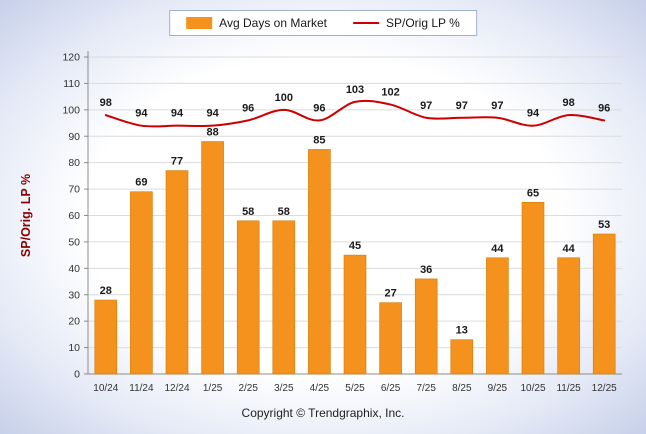 The height and width of the screenshot is (434, 646). Describe the element at coordinates (355, 113) in the screenshot. I see `trend-line` at that location.